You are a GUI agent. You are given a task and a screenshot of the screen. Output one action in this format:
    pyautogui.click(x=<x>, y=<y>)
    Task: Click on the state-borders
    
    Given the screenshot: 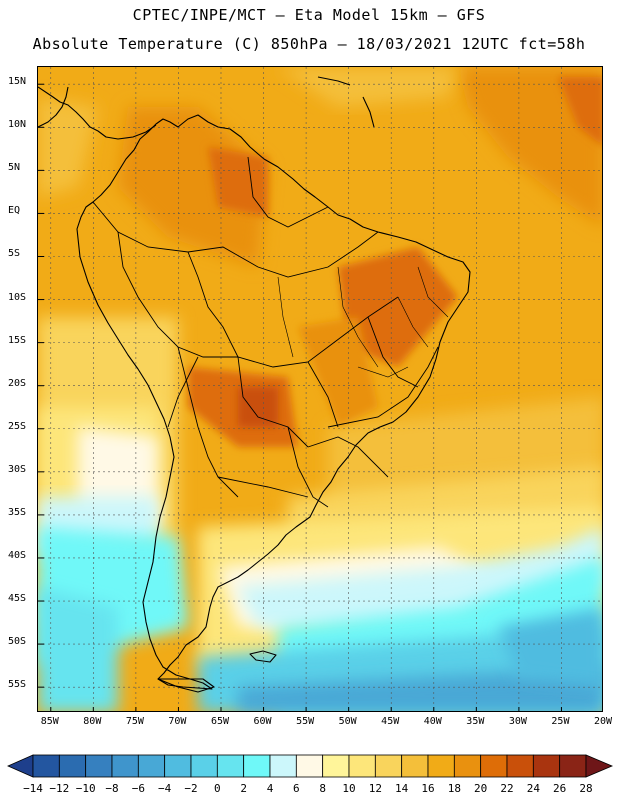 What is the action you would take?
    pyautogui.click(x=363, y=322)
    